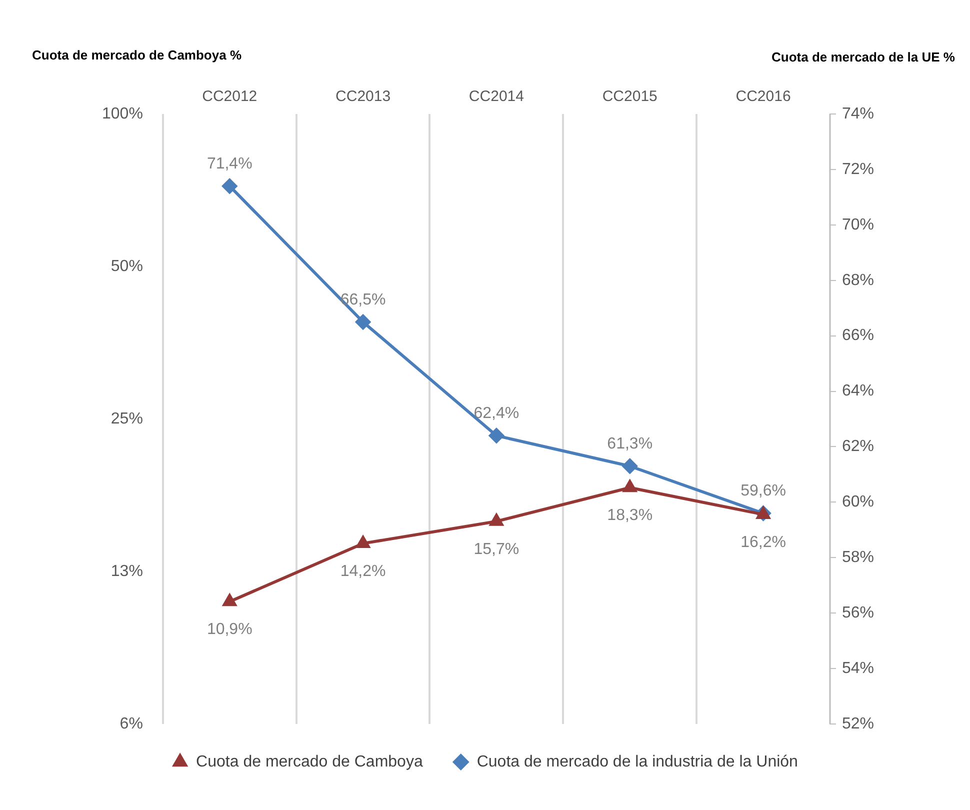 Image resolution: width=970 pixels, height=810 pixels. I want to click on x-tick-label: CC2012, so click(230, 97).